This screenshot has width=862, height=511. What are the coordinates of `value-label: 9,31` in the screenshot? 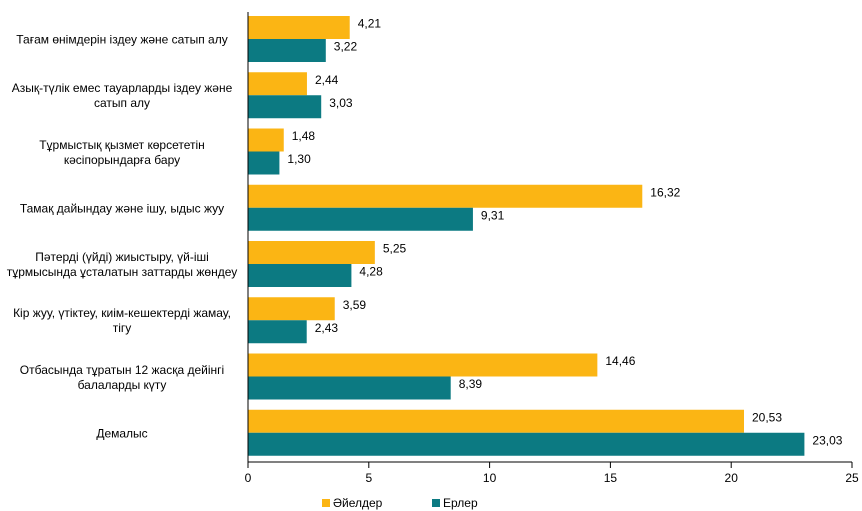 It's located at (493, 215).